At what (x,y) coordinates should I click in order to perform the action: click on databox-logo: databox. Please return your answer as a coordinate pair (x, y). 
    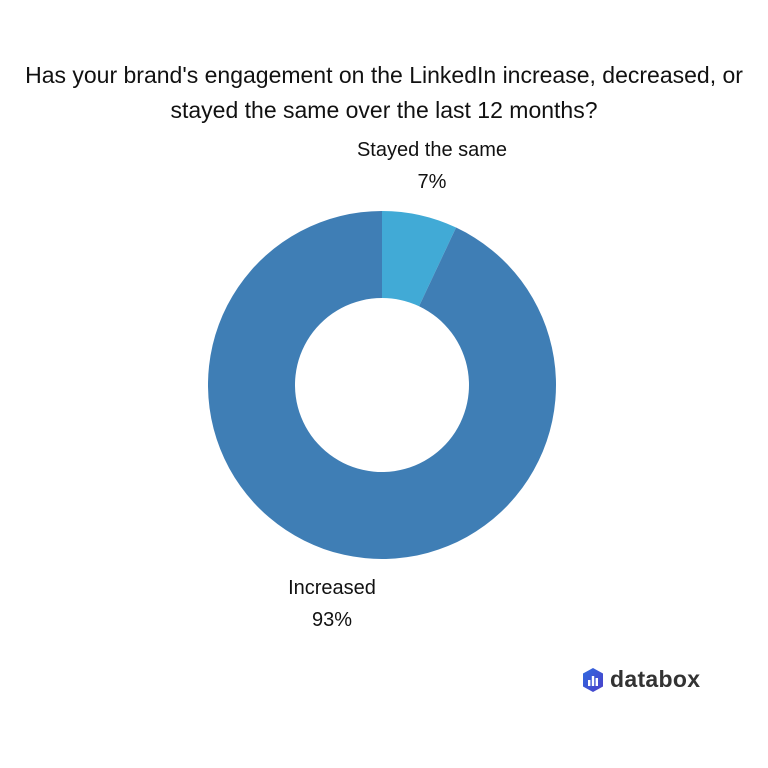
    Looking at the image, I should click on (641, 679).